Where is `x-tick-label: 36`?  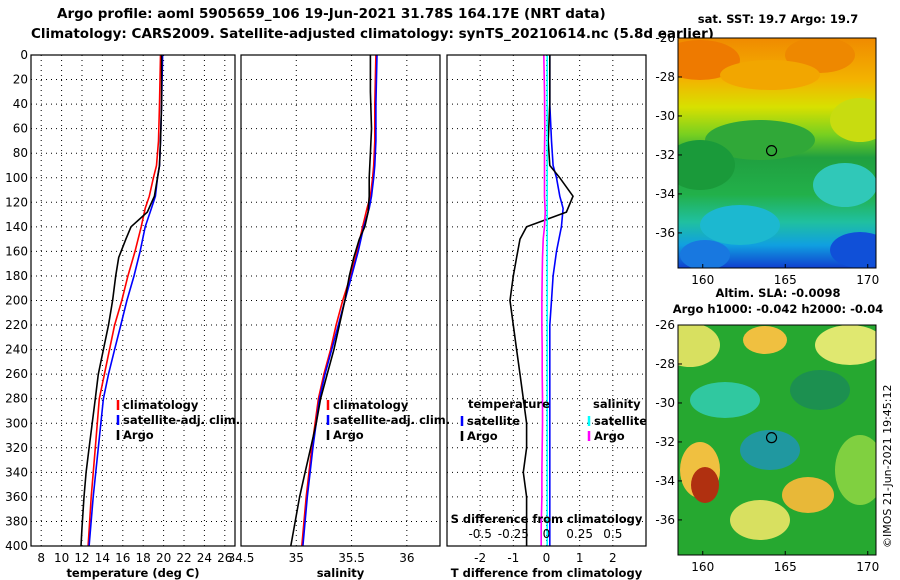
x-tick-label: 36 is located at coordinates (406, 558).